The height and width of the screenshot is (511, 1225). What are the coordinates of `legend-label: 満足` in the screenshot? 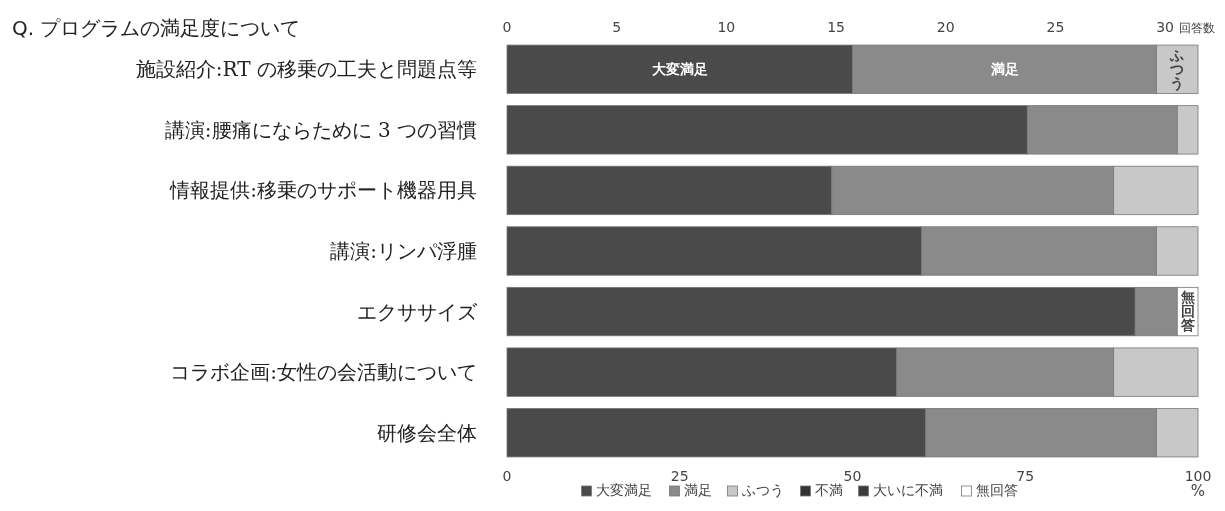 It's located at (697, 490).